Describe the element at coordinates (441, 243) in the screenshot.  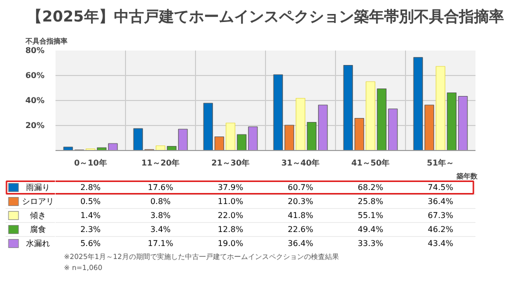
I see `data-label: 43.4%` at that location.